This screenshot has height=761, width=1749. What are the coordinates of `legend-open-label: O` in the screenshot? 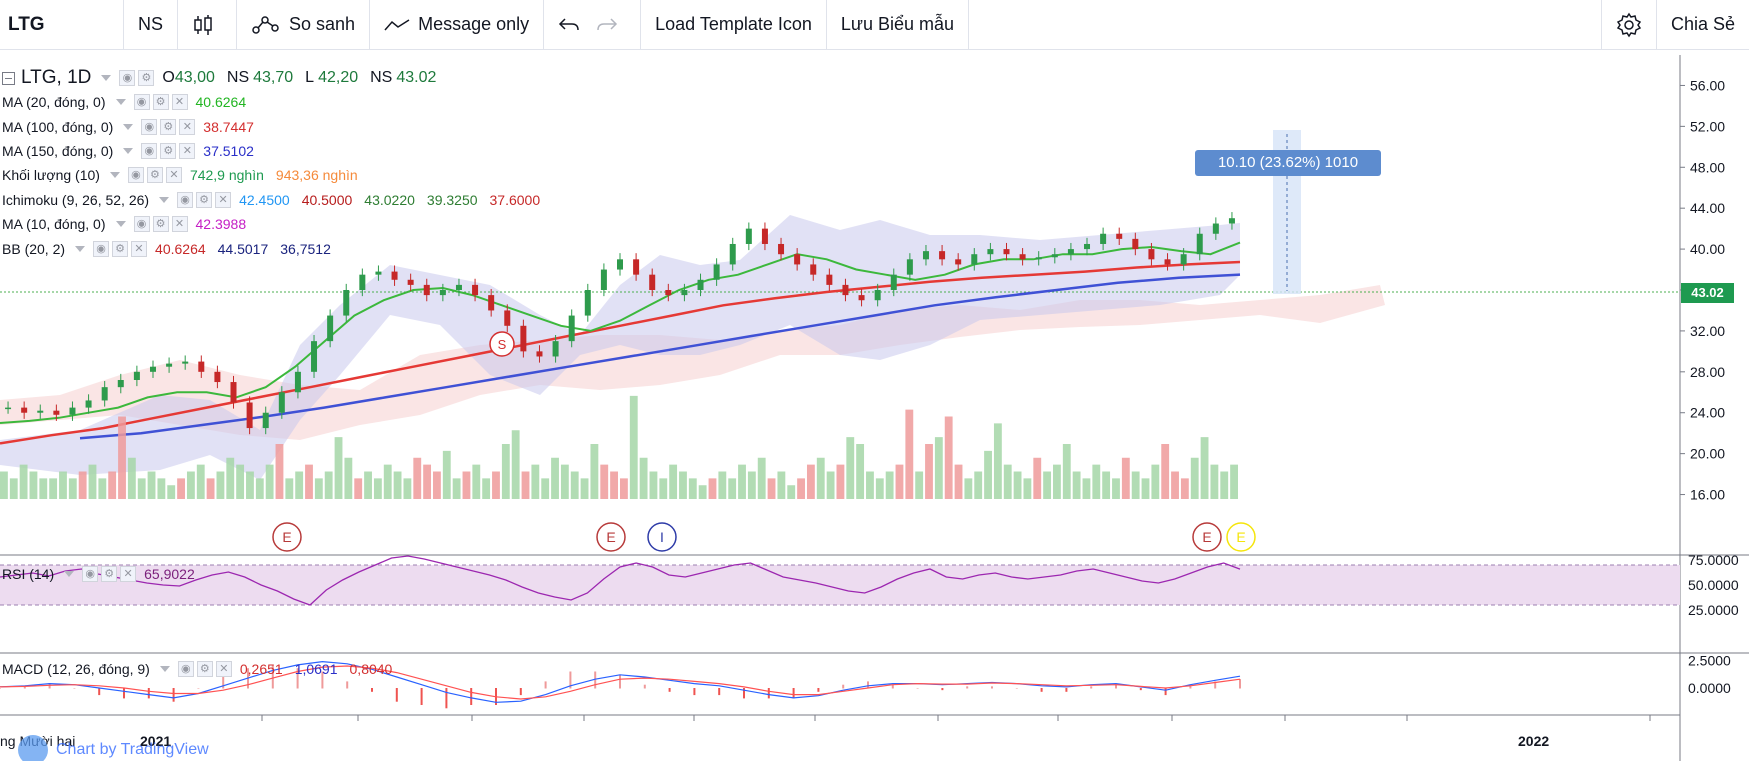 It's located at (168, 77).